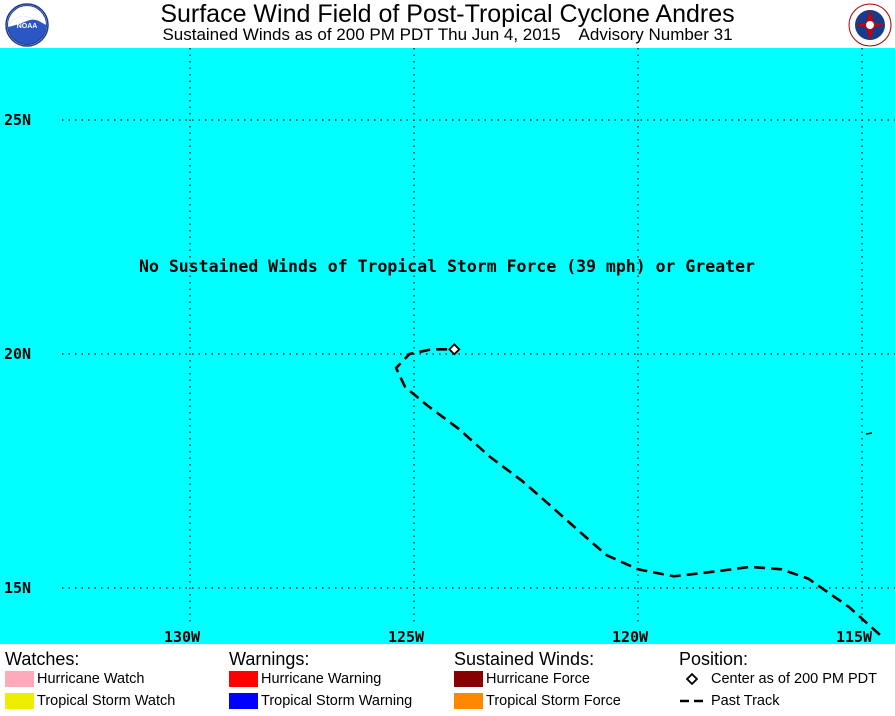 The image size is (895, 716). Describe the element at coordinates (630, 636) in the screenshot. I see `longitude-label: 120W` at that location.